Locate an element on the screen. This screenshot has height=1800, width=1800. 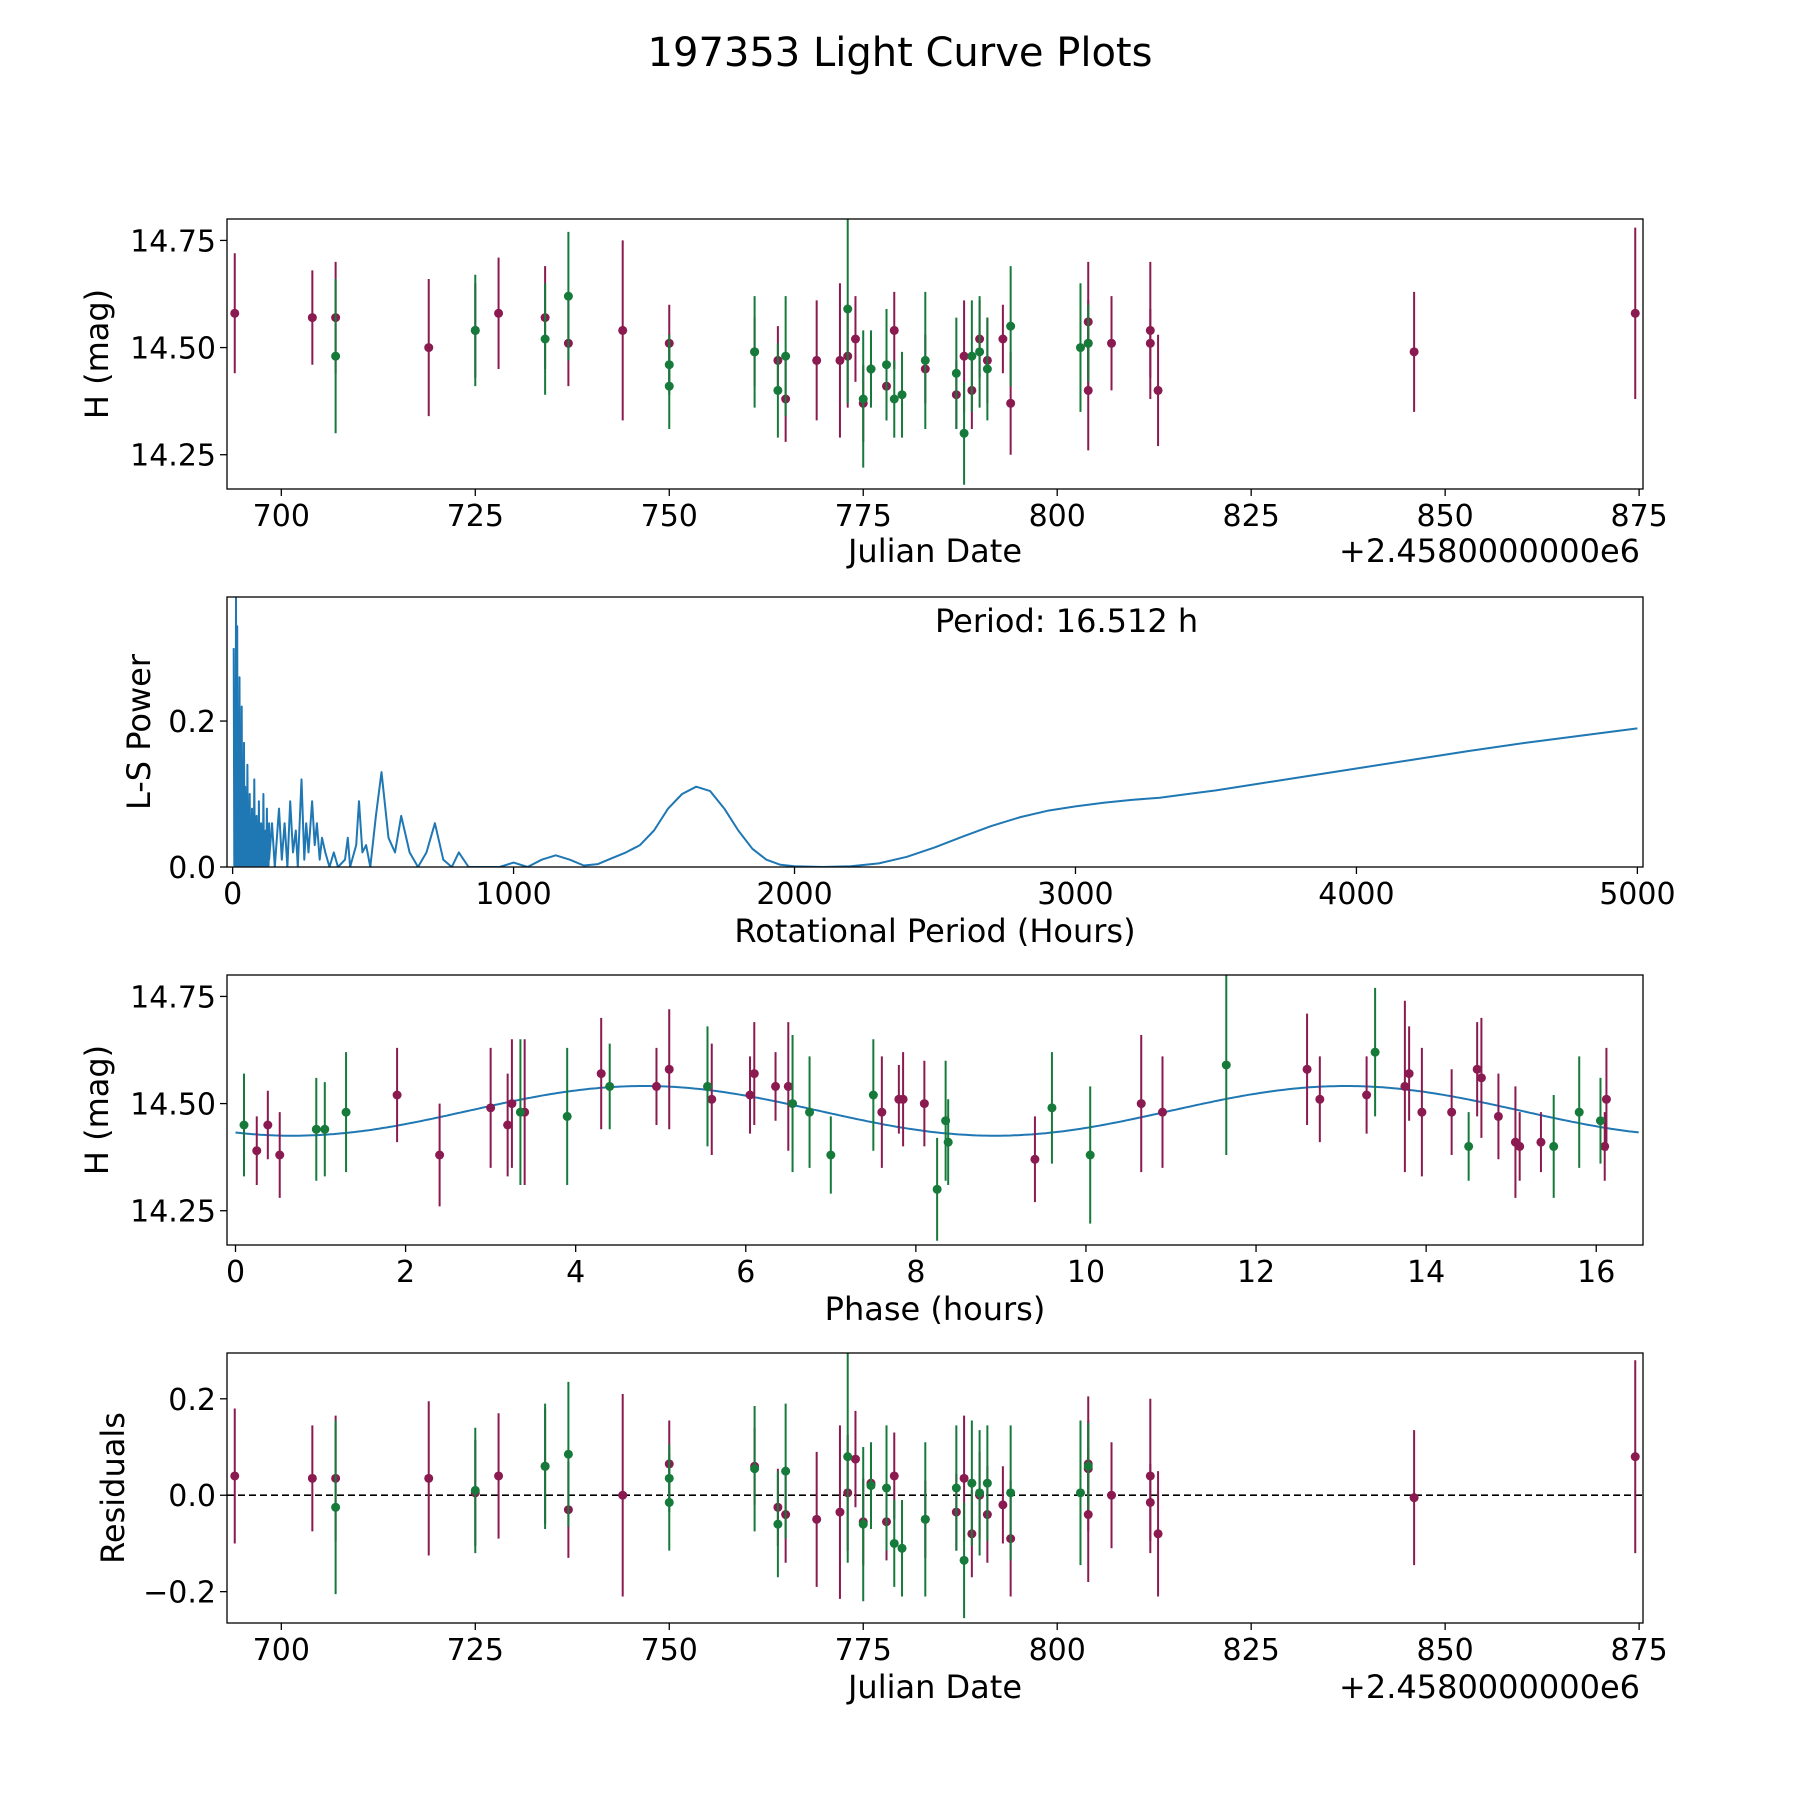
light-curve-offset-label: +2.4580000000e6 is located at coordinates (1489, 551).